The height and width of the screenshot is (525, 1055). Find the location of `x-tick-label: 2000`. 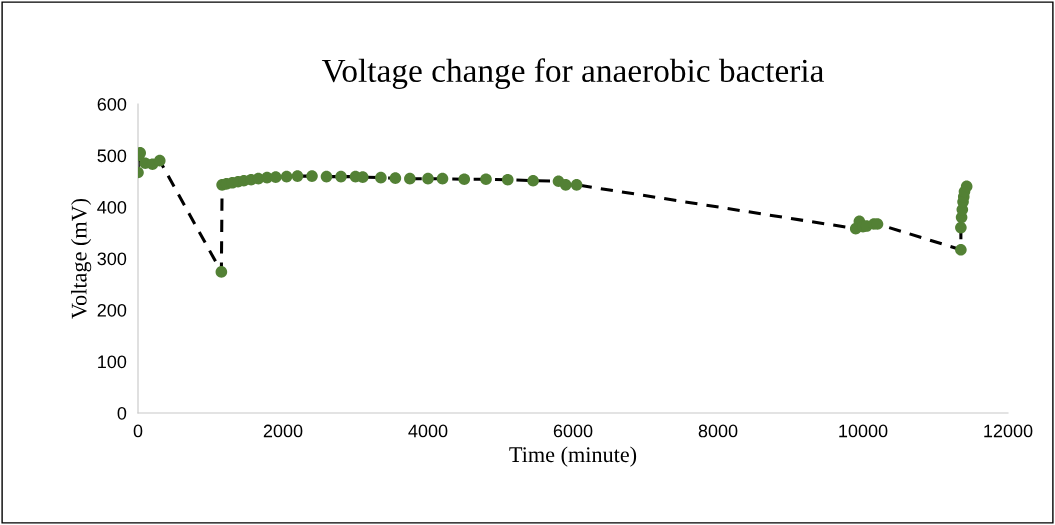

x-tick-label: 2000 is located at coordinates (283, 431).